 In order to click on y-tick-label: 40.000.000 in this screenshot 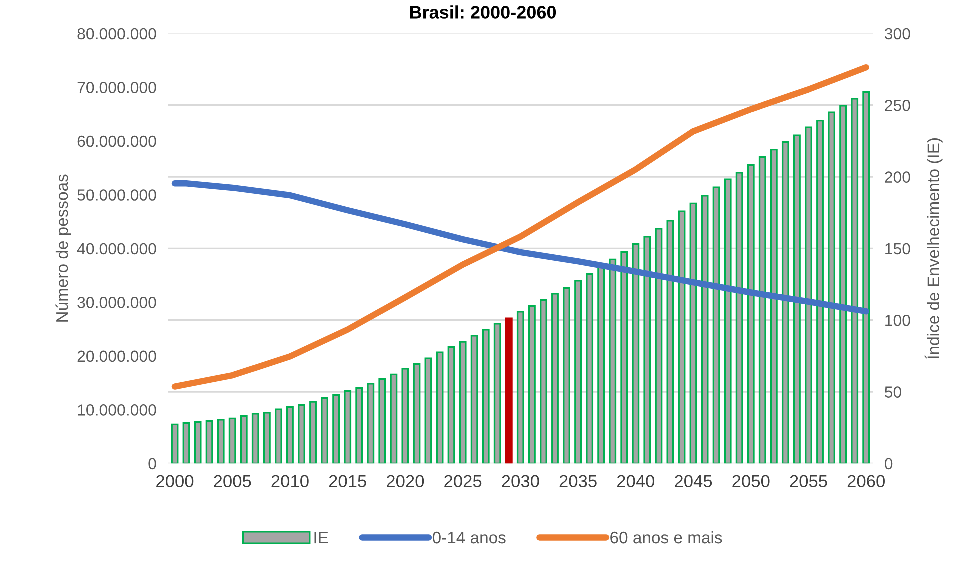, I will do `click(116, 249)`.